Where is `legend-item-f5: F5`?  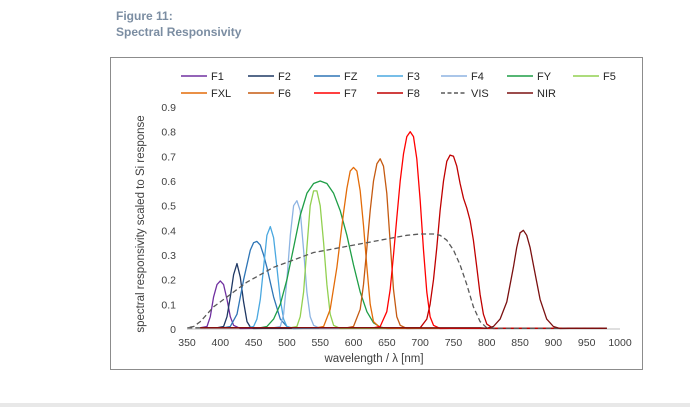 legend-item-f5: F5 is located at coordinates (594, 77).